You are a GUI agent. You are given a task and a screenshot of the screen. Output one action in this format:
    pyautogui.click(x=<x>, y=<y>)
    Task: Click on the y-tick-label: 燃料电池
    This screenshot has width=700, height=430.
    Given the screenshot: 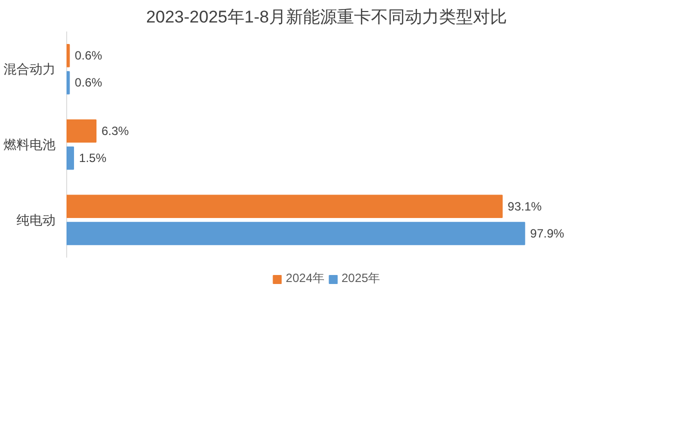 What is the action you would take?
    pyautogui.click(x=30, y=144)
    